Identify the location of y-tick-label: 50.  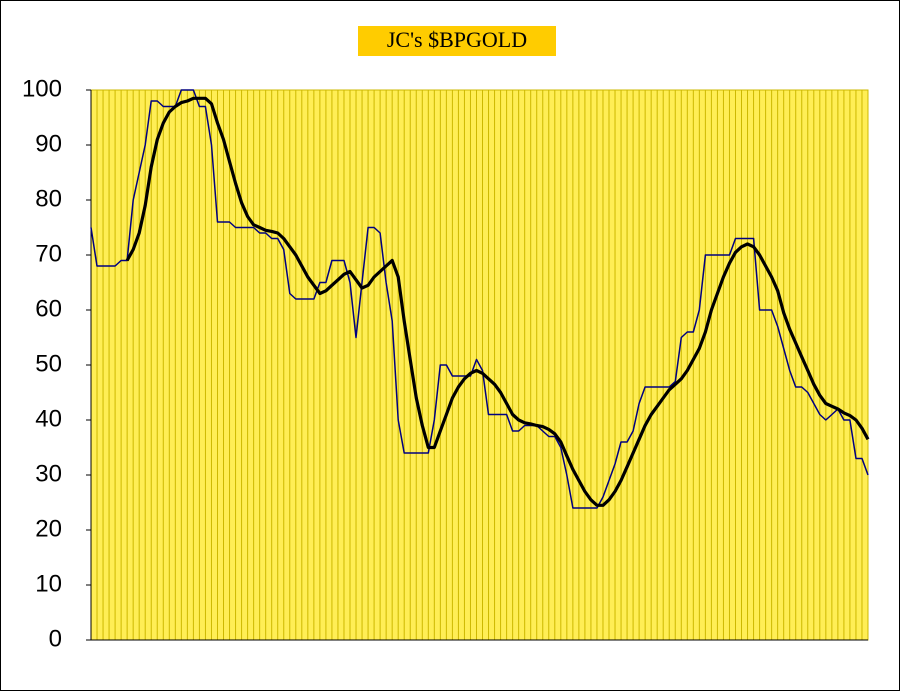
(48, 363).